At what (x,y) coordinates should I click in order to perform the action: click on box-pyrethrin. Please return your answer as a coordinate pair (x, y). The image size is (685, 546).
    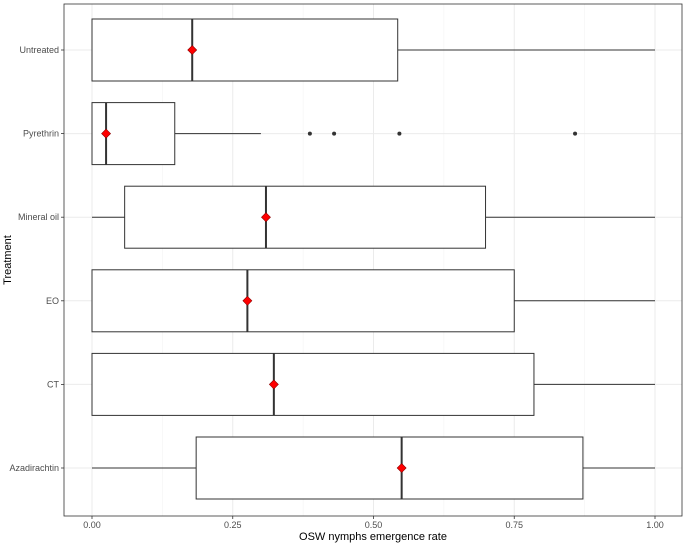
    Looking at the image, I should click on (334, 134).